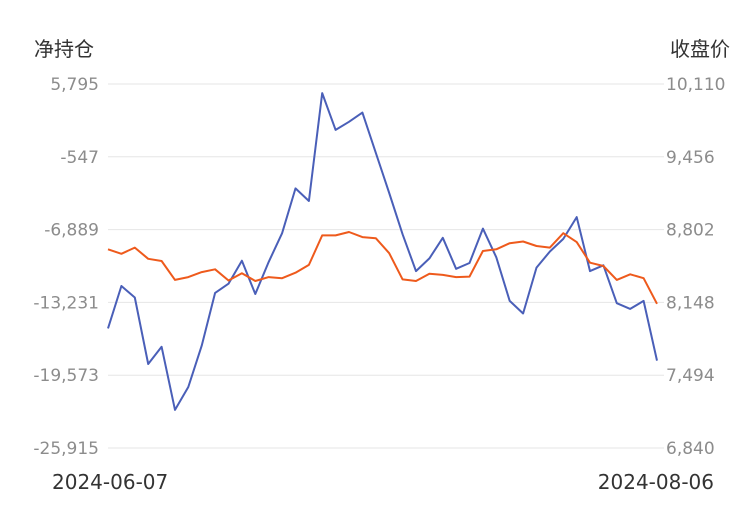 The width and height of the screenshot is (750, 510). Describe the element at coordinates (66, 449) in the screenshot. I see `left-tick-label: -25,915` at that location.